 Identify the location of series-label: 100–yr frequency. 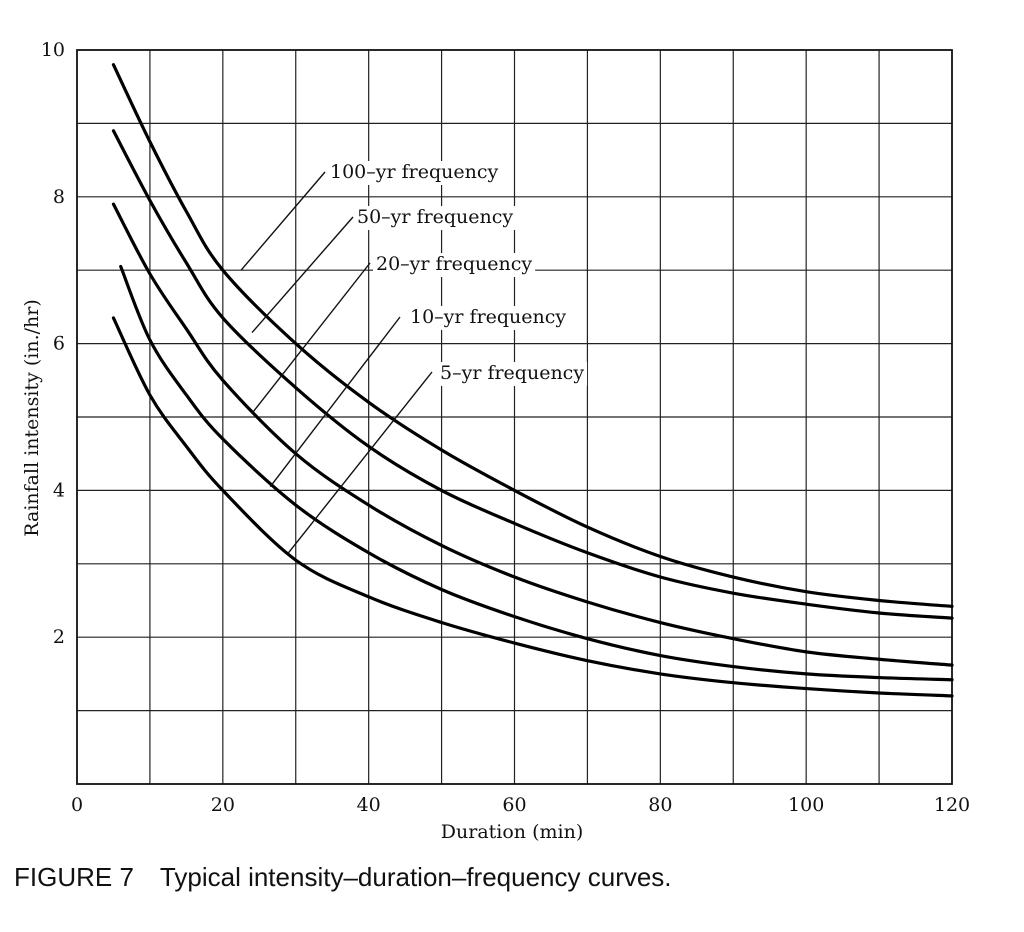
(414, 172).